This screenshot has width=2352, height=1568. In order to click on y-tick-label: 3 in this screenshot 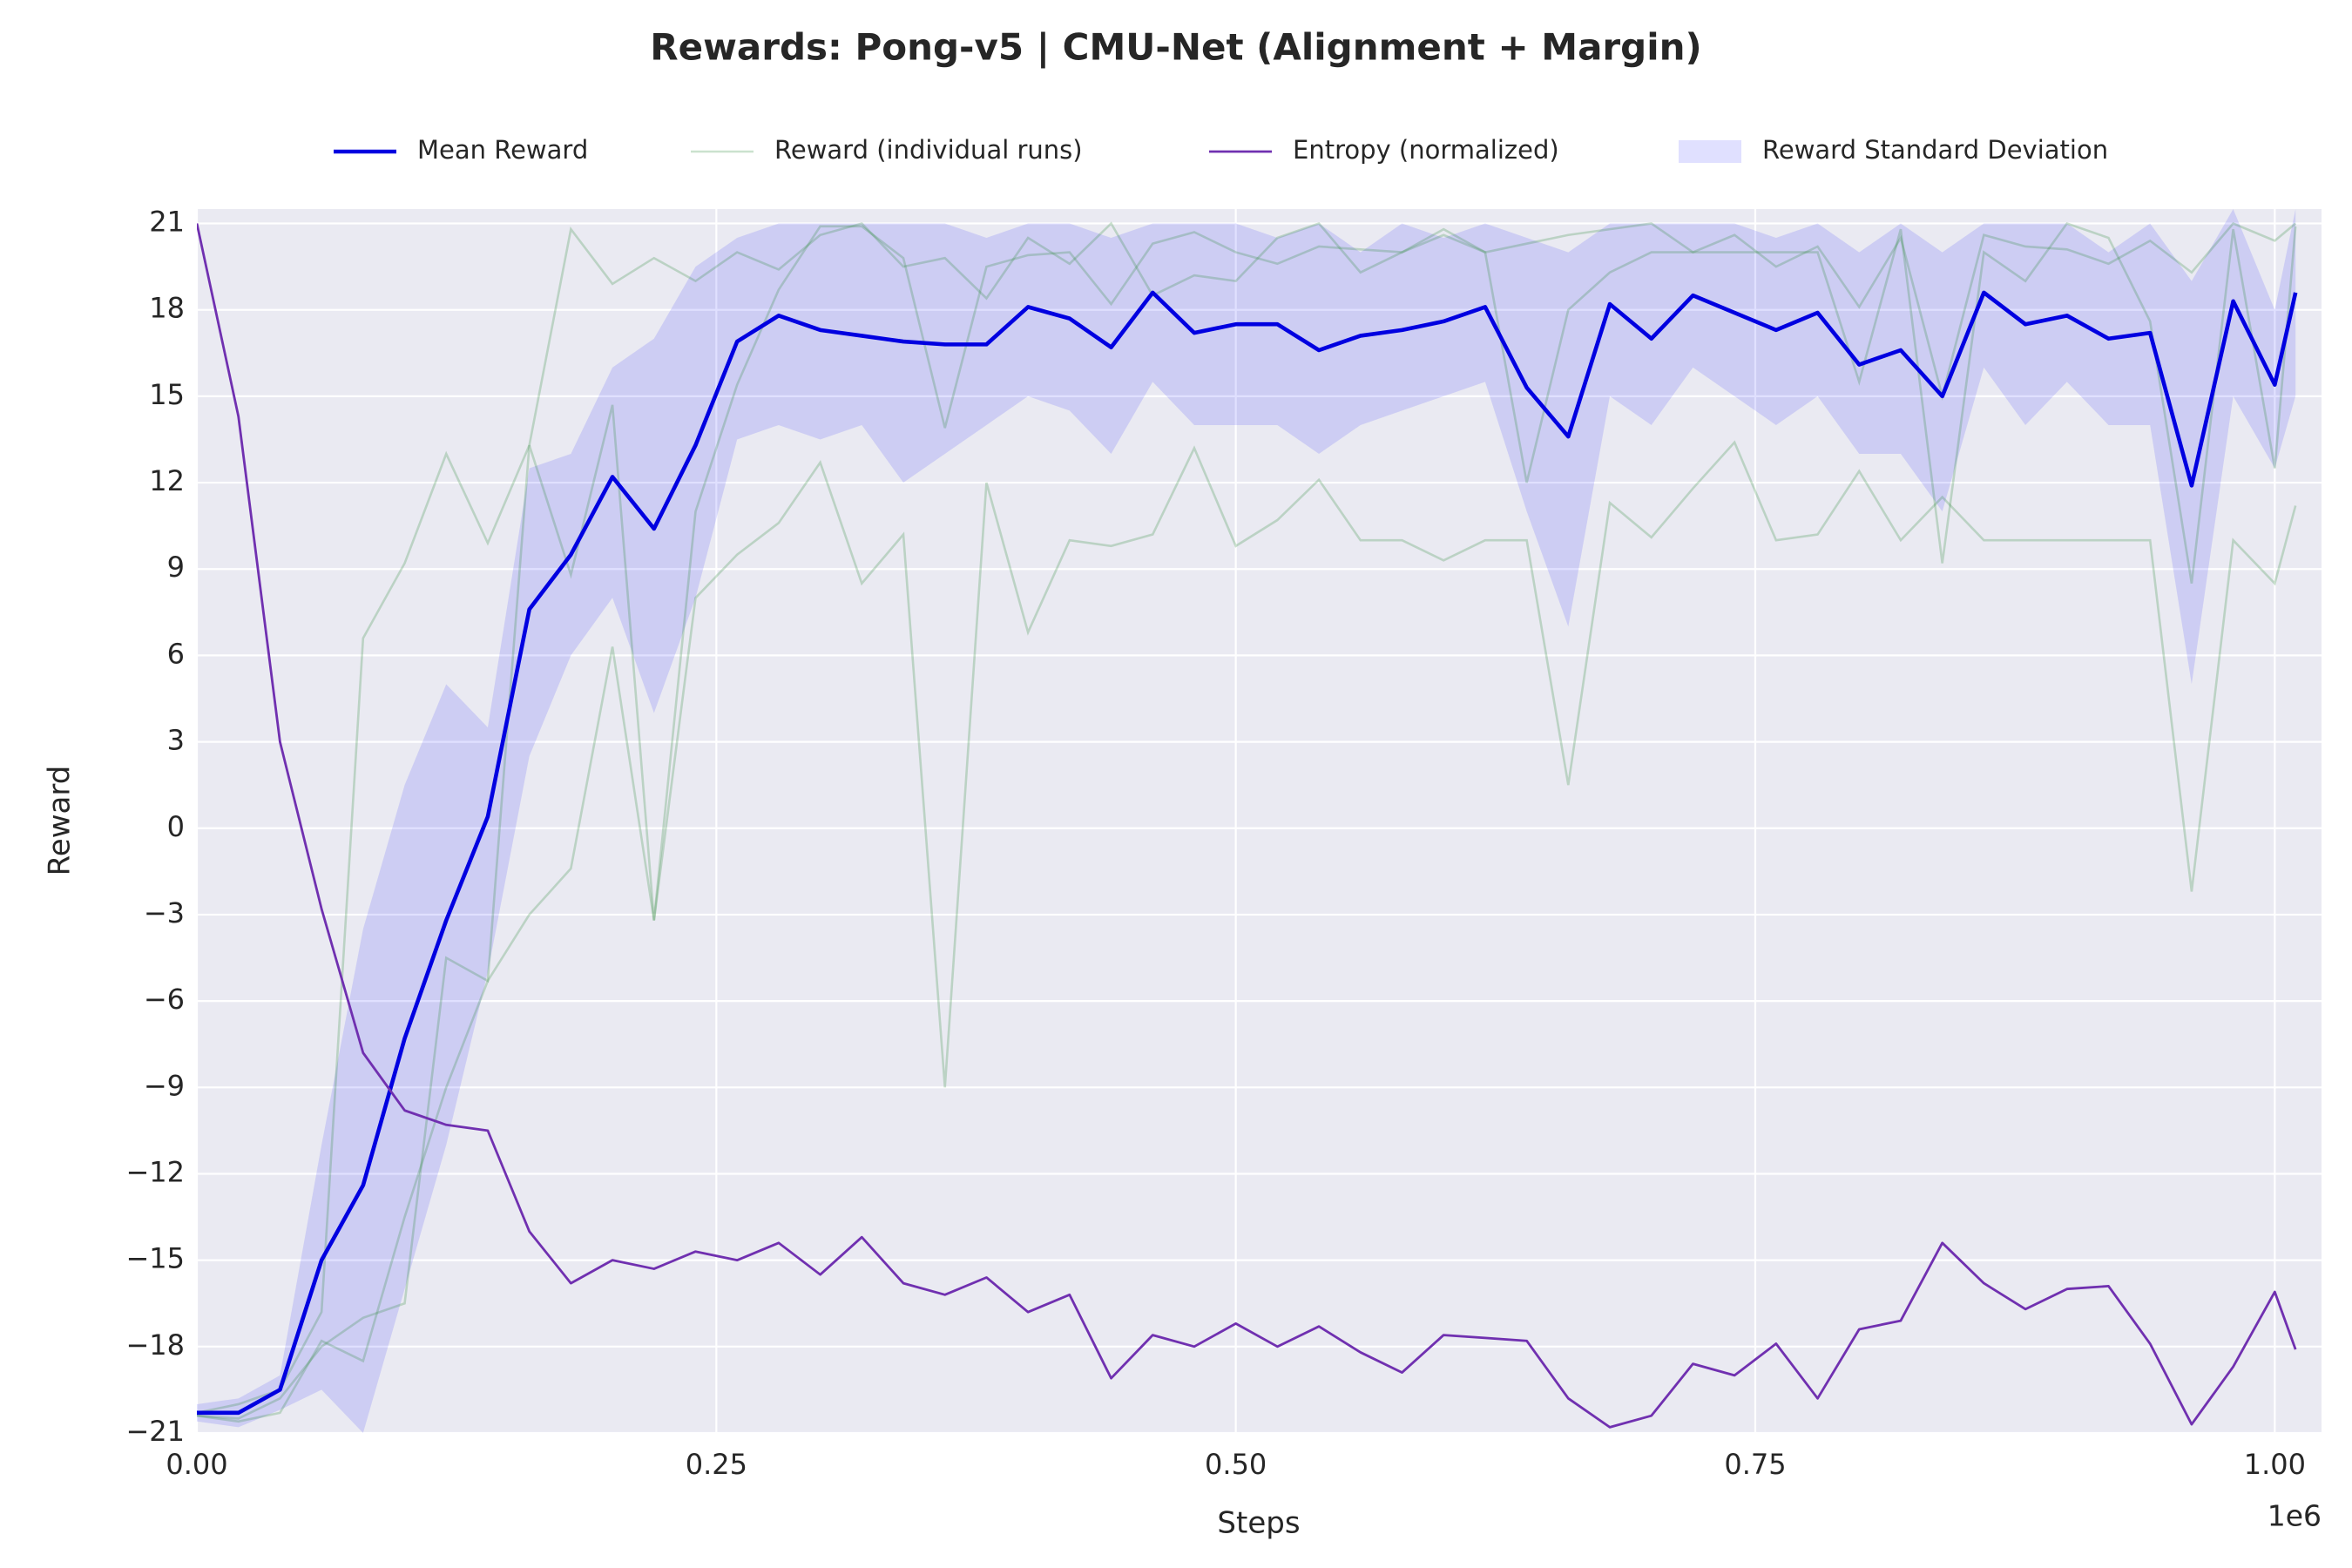, I will do `click(176, 741)`.